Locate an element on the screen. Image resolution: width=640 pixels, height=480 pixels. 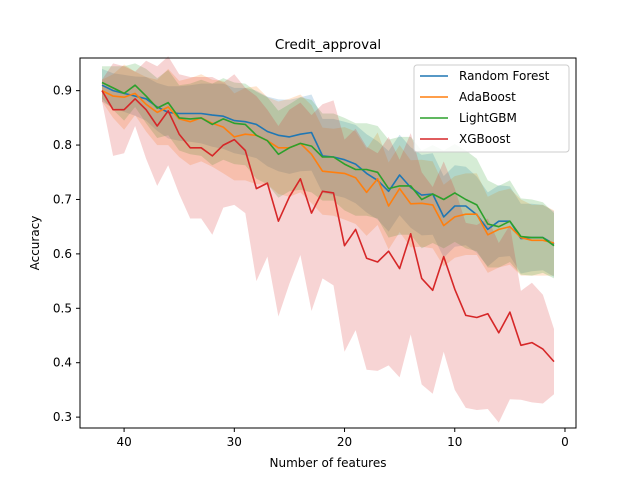
x-axis-ticks: 40 30 20 10 0 is located at coordinates (342, 438).